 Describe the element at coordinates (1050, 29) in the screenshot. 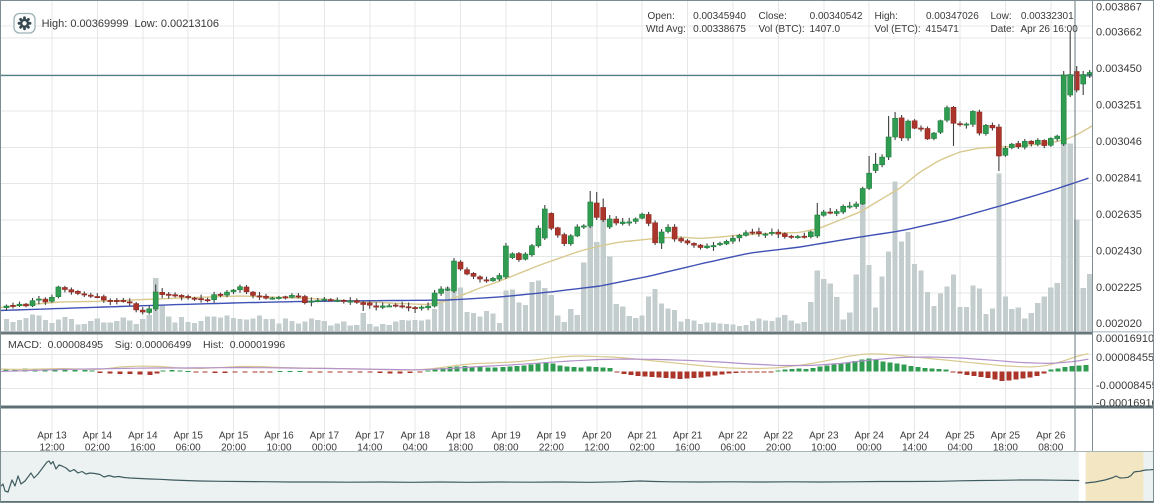

I see `svg-text: Apr 26 16:00` at that location.